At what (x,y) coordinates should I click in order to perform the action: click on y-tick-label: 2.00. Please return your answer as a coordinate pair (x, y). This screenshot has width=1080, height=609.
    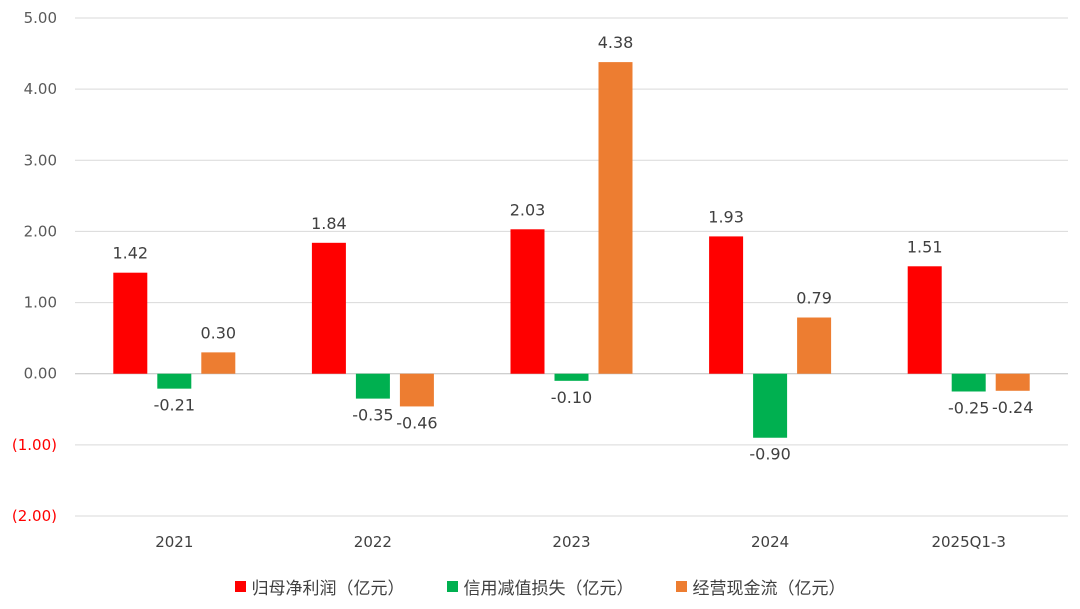
    Looking at the image, I should click on (40, 231).